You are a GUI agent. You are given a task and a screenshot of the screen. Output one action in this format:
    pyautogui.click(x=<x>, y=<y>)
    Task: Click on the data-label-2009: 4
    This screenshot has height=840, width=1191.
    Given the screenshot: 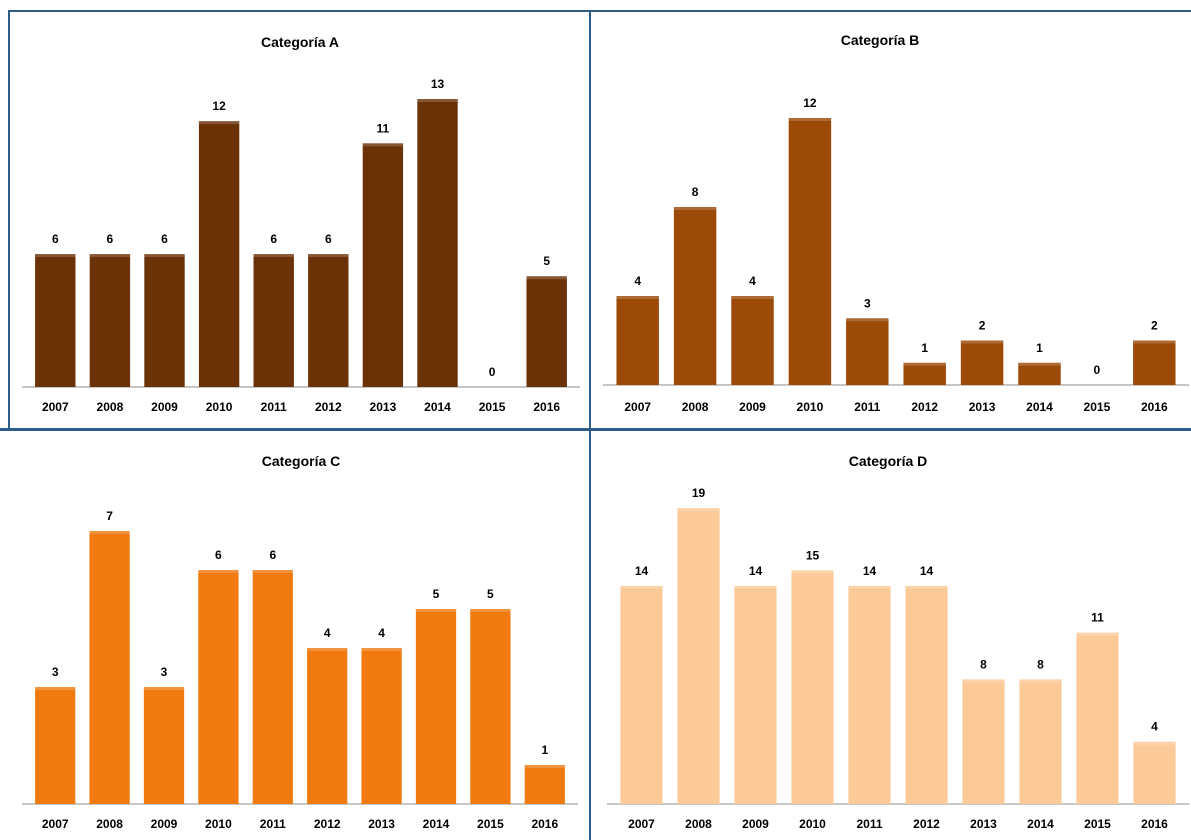 What is the action you would take?
    pyautogui.click(x=752, y=281)
    